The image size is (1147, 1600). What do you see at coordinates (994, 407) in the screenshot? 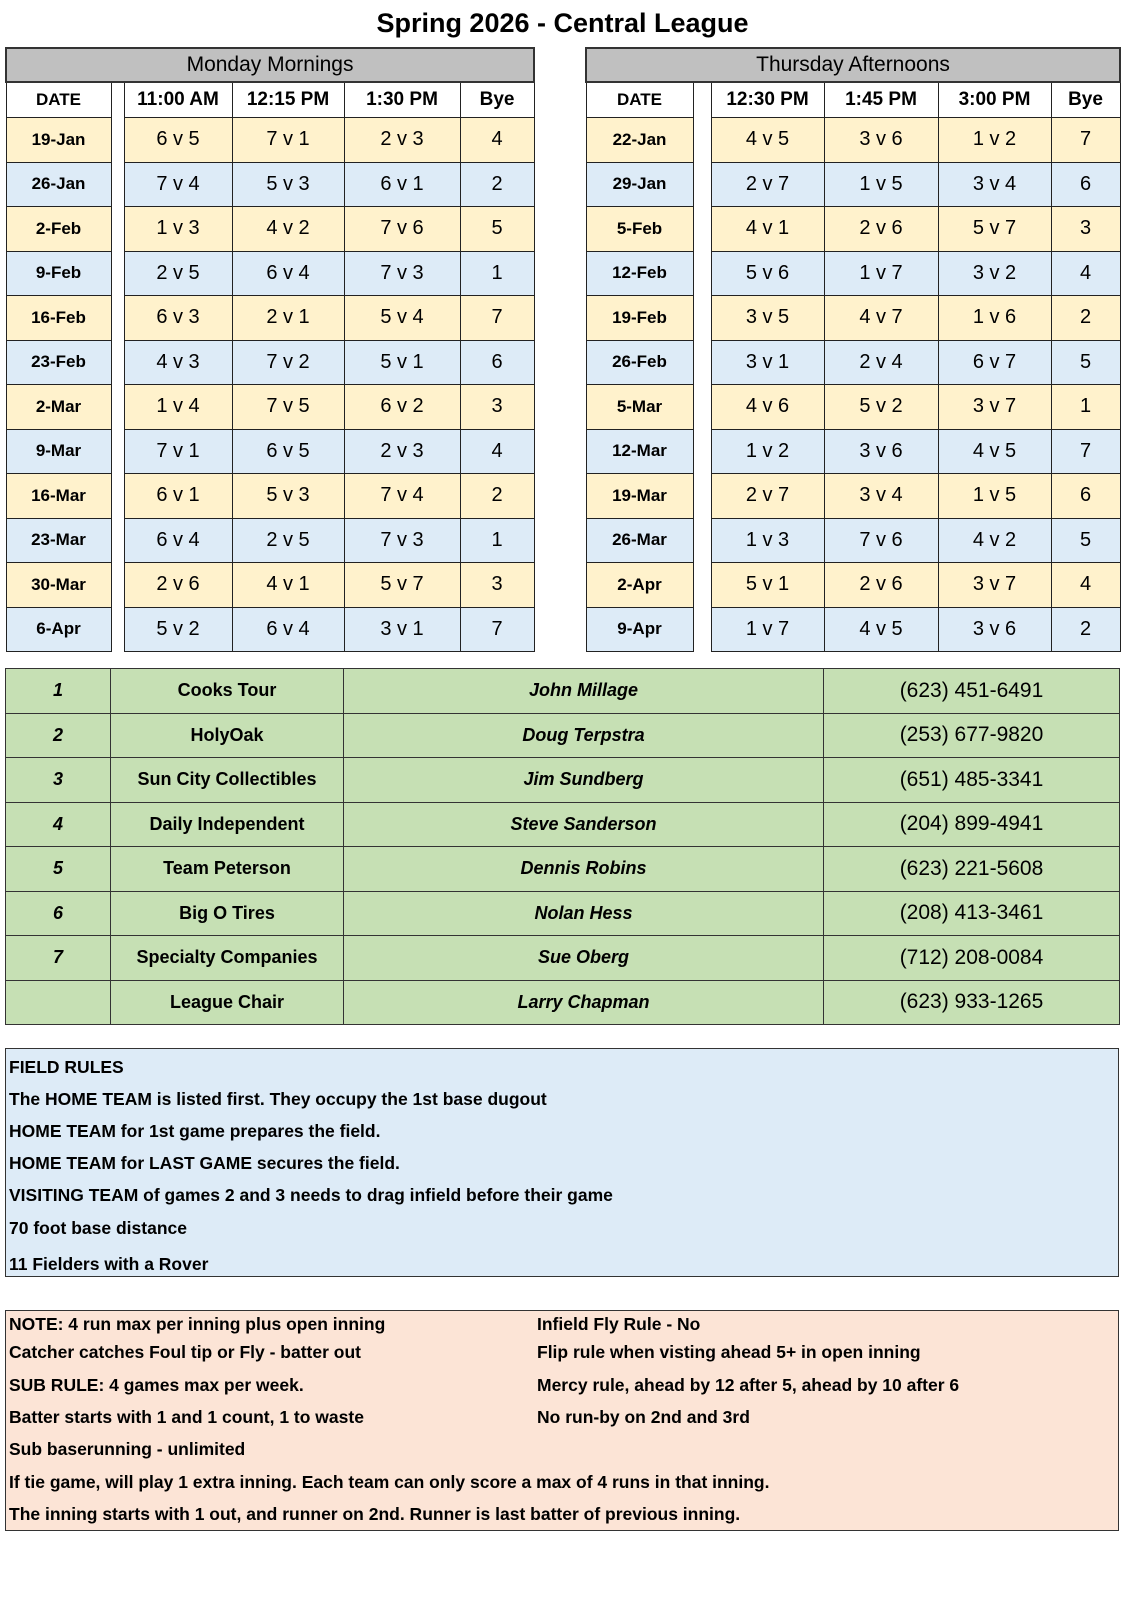
I see `matchup-cell: 3 v 7` at bounding box center [994, 407].